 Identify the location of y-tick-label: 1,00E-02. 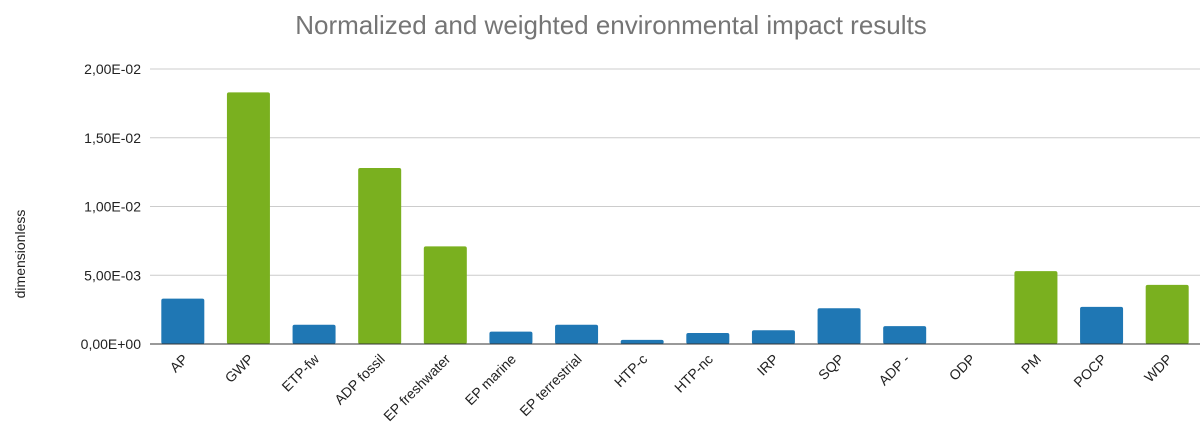
(112, 207).